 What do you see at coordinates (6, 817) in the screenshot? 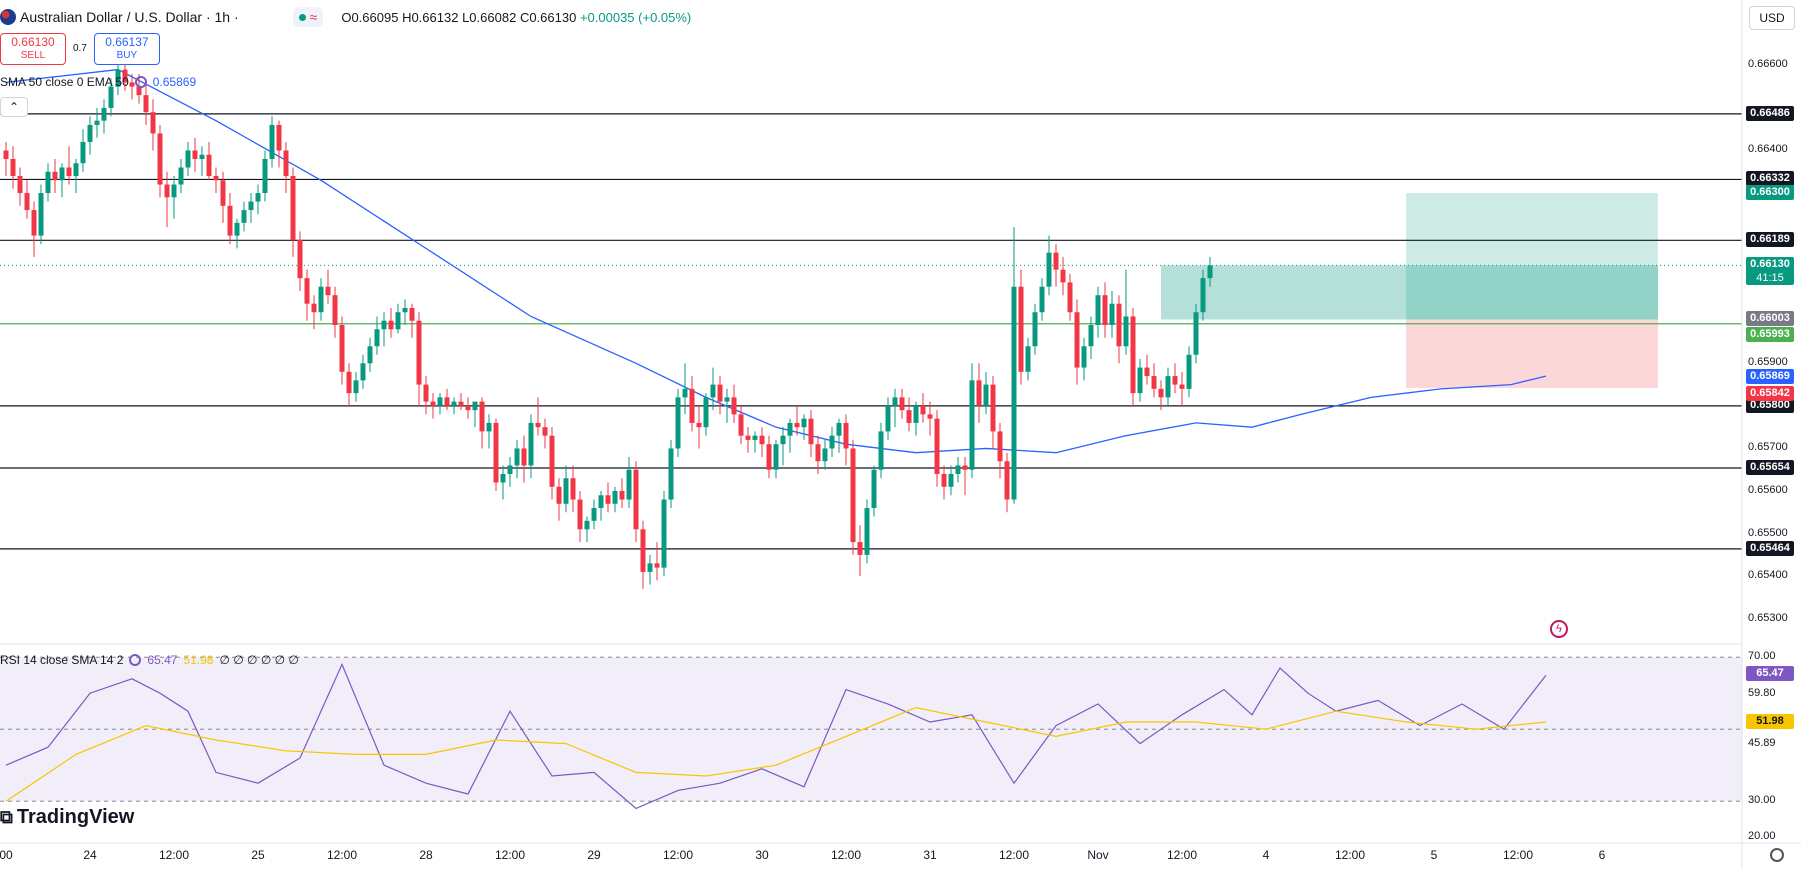
I see `tradingview-logo-icon: ⧉` at bounding box center [6, 817].